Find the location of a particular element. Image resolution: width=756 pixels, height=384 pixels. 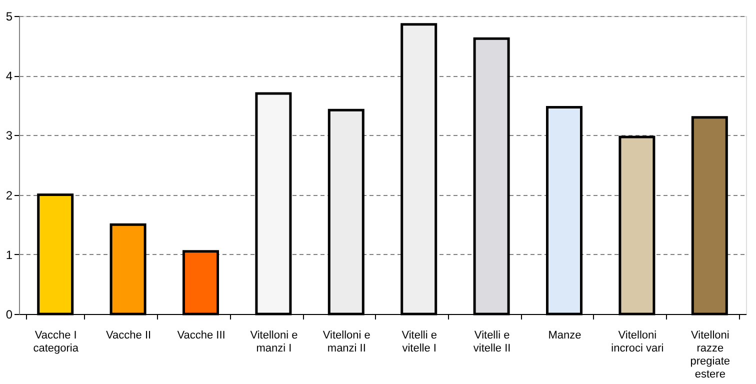

x-tick-label: Vacche III is located at coordinates (201, 336).